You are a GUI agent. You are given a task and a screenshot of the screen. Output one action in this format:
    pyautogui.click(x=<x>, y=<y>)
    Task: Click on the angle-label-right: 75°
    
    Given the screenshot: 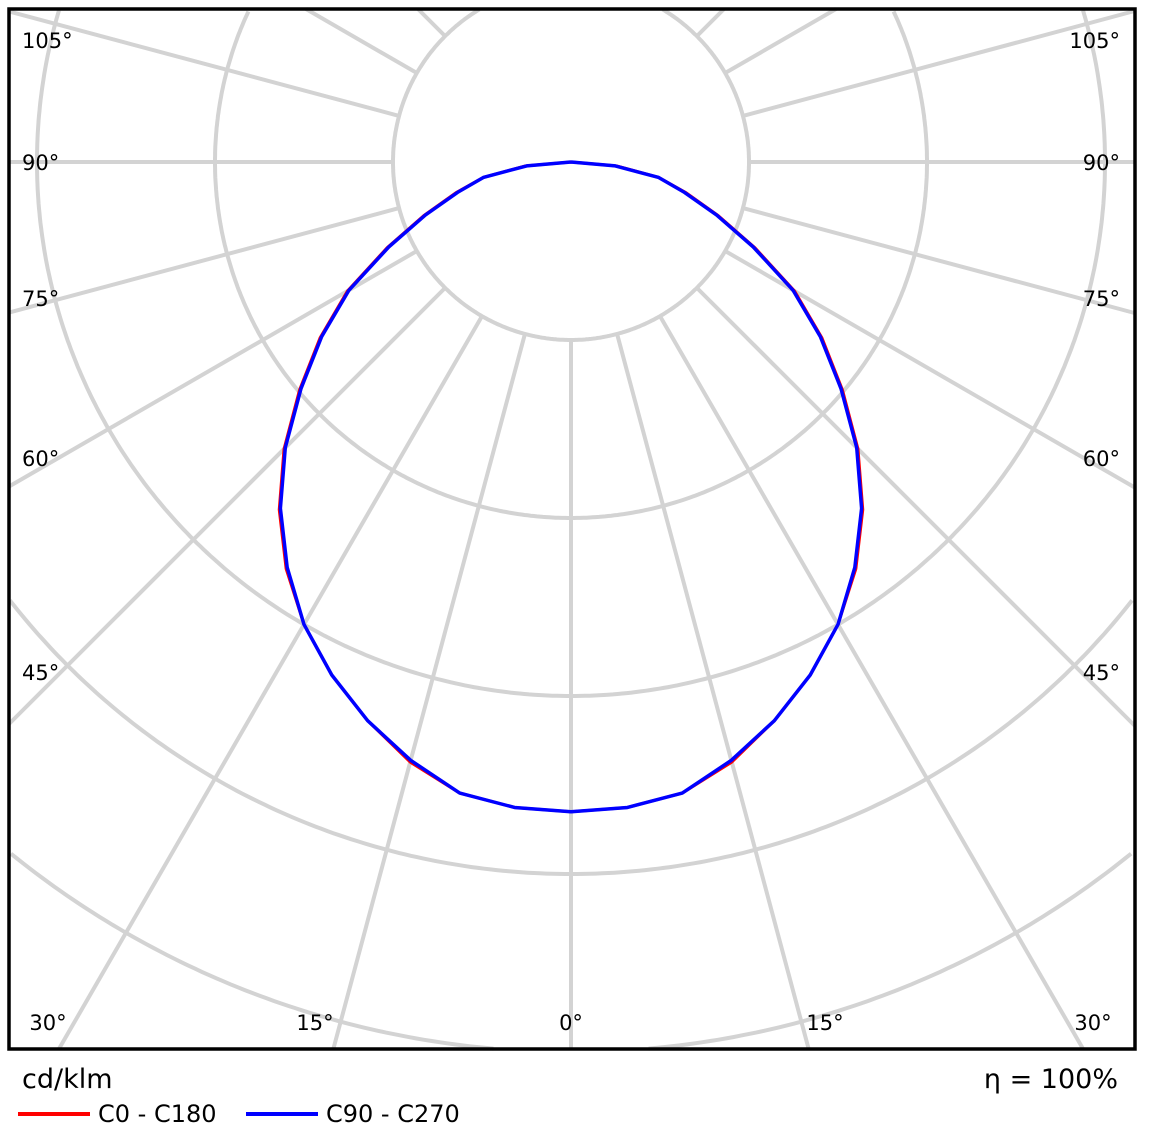 What is the action you would take?
    pyautogui.click(x=1101, y=299)
    